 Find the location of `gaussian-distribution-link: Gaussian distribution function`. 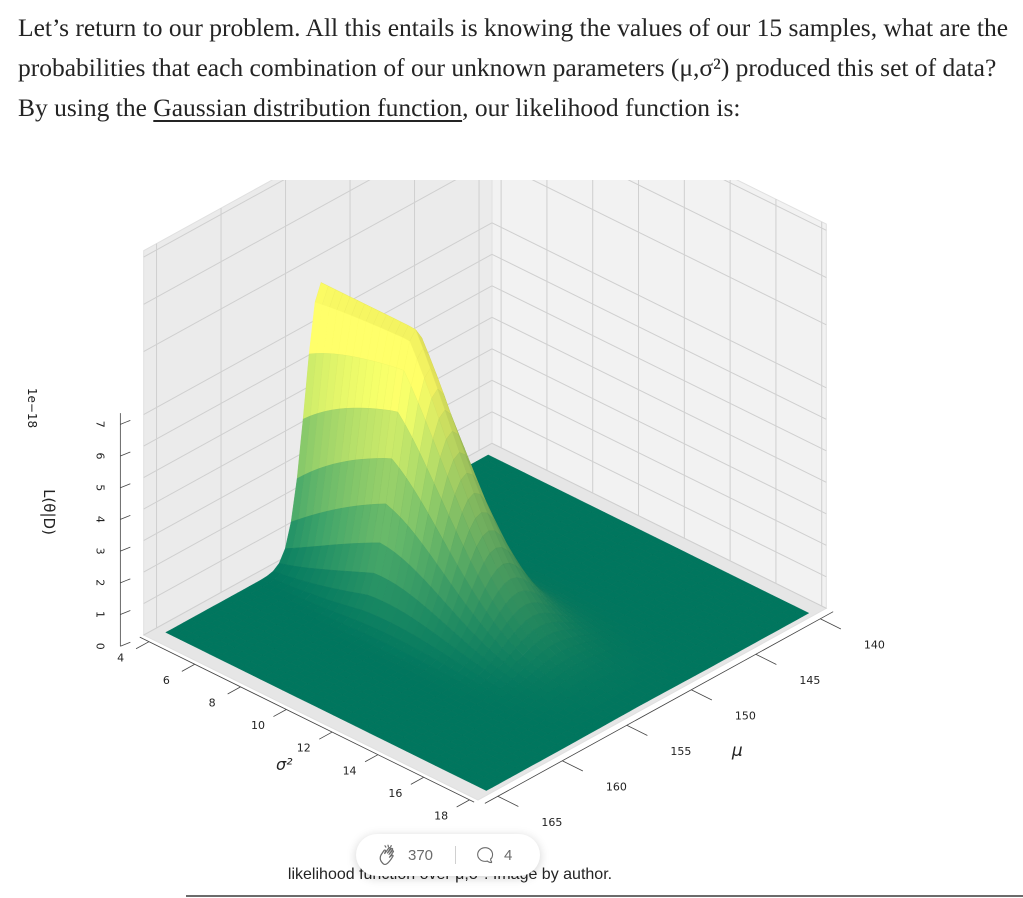

gaussian-distribution-link: Gaussian distribution function is located at coordinates (308, 107).